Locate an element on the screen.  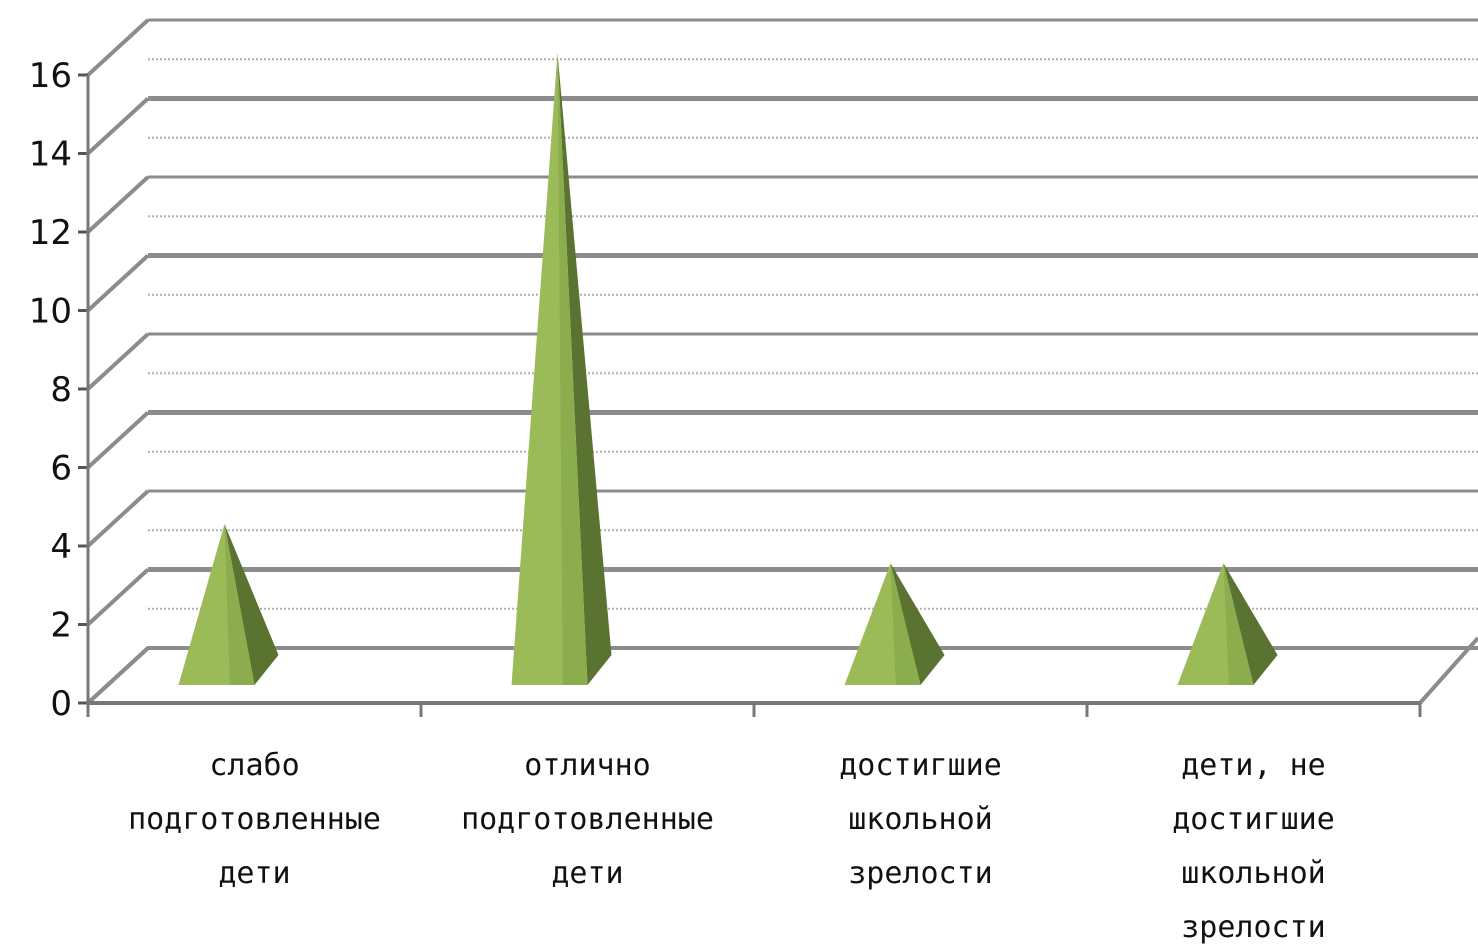
y-tick-label: 12 is located at coordinates (50, 233).